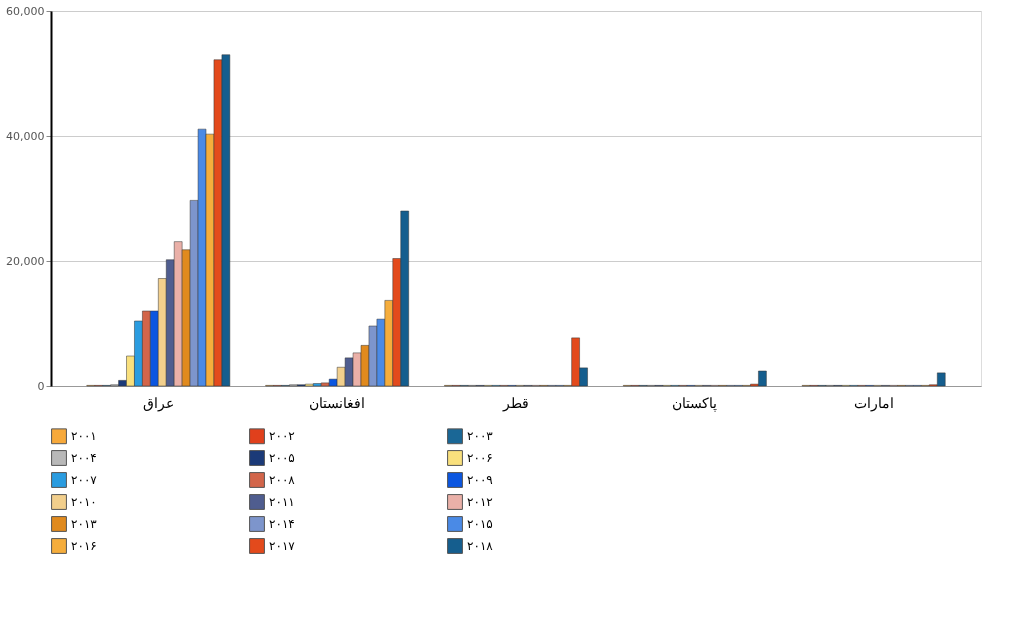  I want to click on legend-label: ۲۰۰۳, so click(480, 436).